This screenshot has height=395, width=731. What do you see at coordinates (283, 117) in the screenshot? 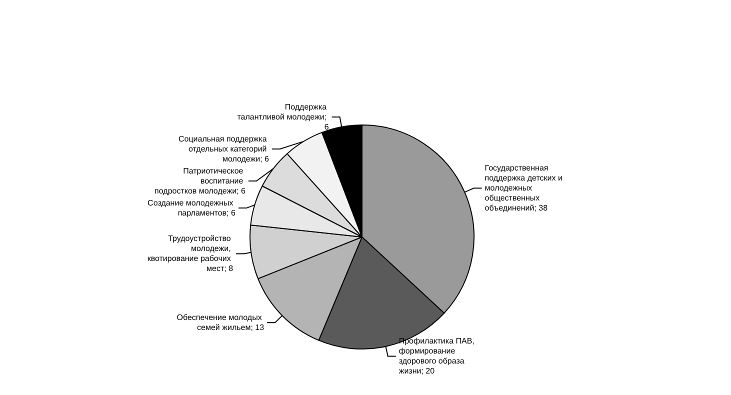
I see `slice-label: Поддержка талантливой молодежи; 6` at bounding box center [283, 117].